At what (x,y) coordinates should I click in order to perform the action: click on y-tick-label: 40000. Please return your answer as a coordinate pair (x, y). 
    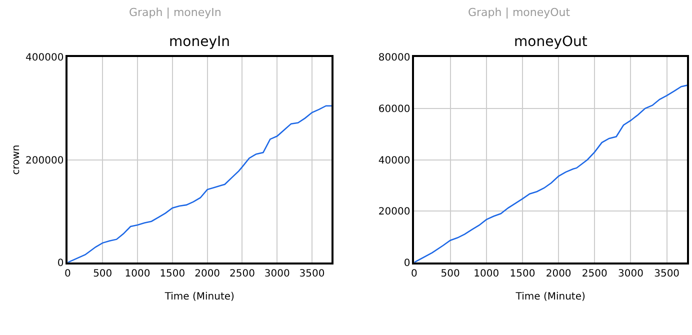
    Looking at the image, I should click on (394, 160).